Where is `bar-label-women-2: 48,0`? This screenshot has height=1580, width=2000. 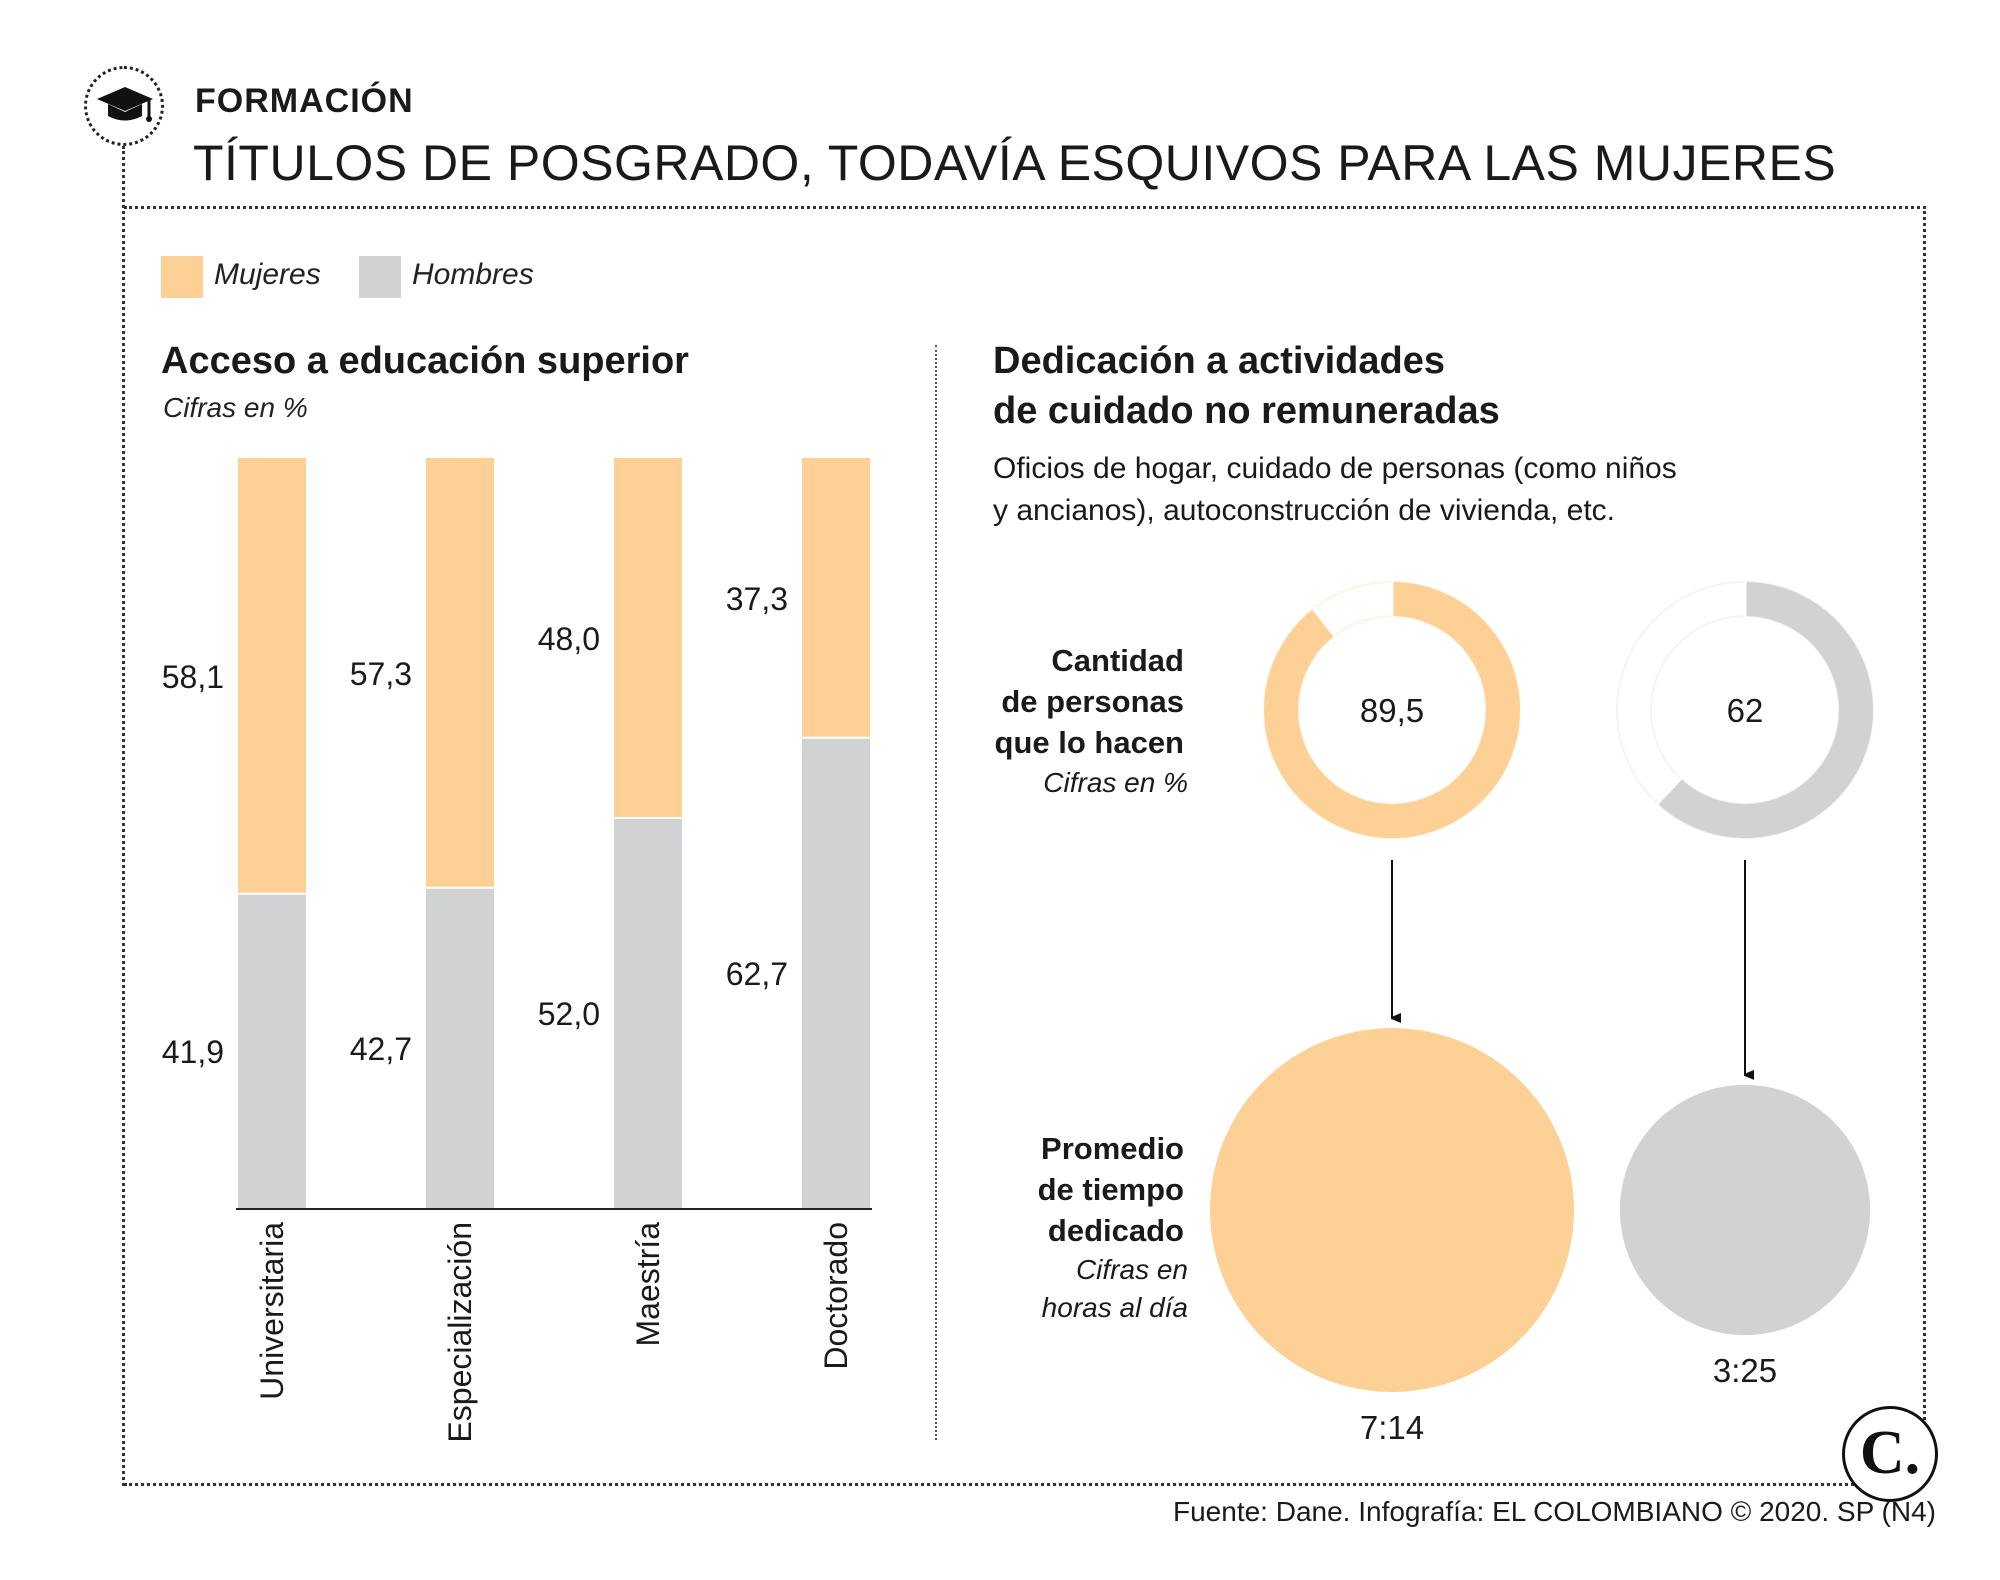
bar-label-women-2: 48,0 is located at coordinates (569, 639).